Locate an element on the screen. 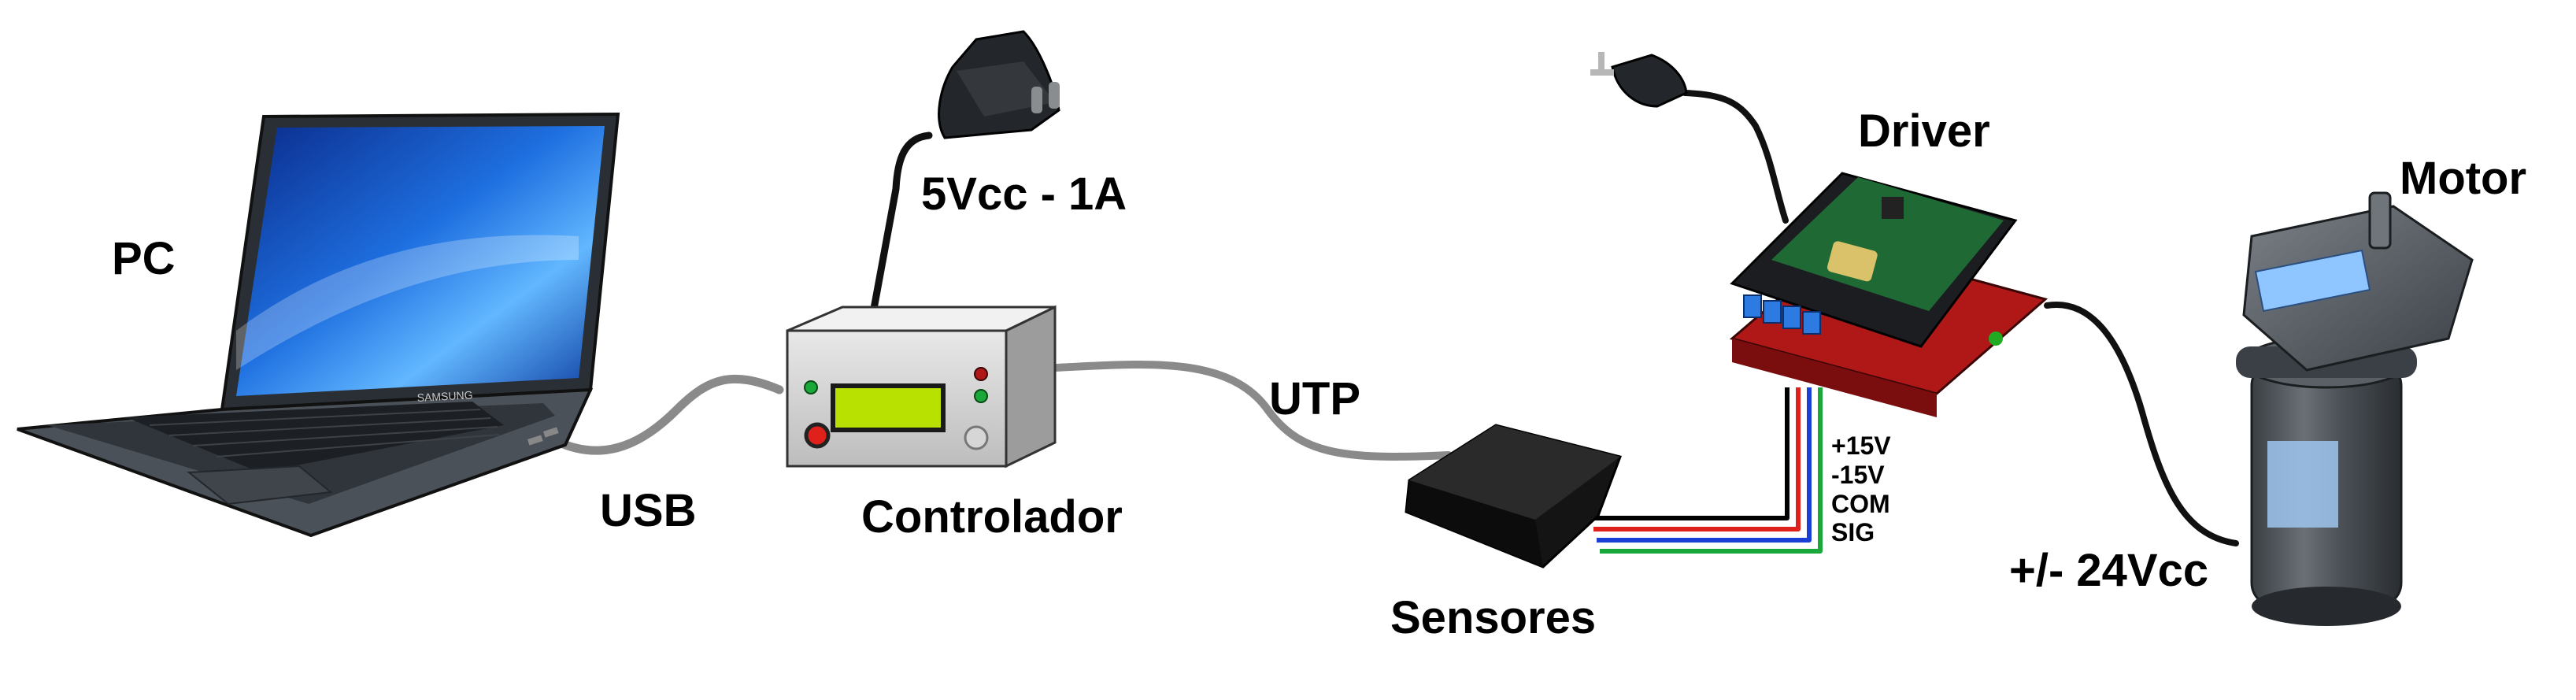 The height and width of the screenshot is (700, 2576). red-button is located at coordinates (817, 436).